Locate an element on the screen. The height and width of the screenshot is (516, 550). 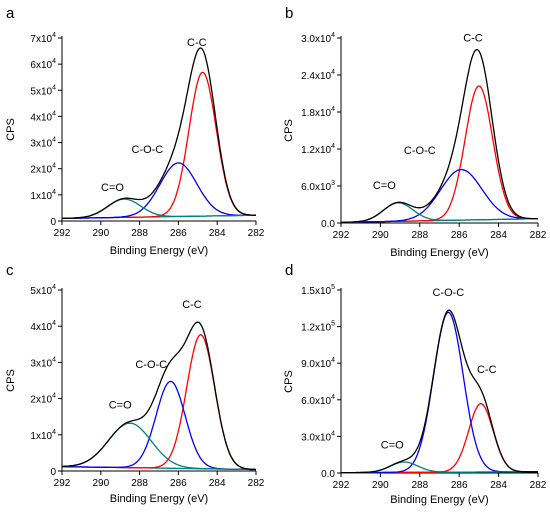
y-tick-label: 1.8x10⁴ is located at coordinates (318, 112).